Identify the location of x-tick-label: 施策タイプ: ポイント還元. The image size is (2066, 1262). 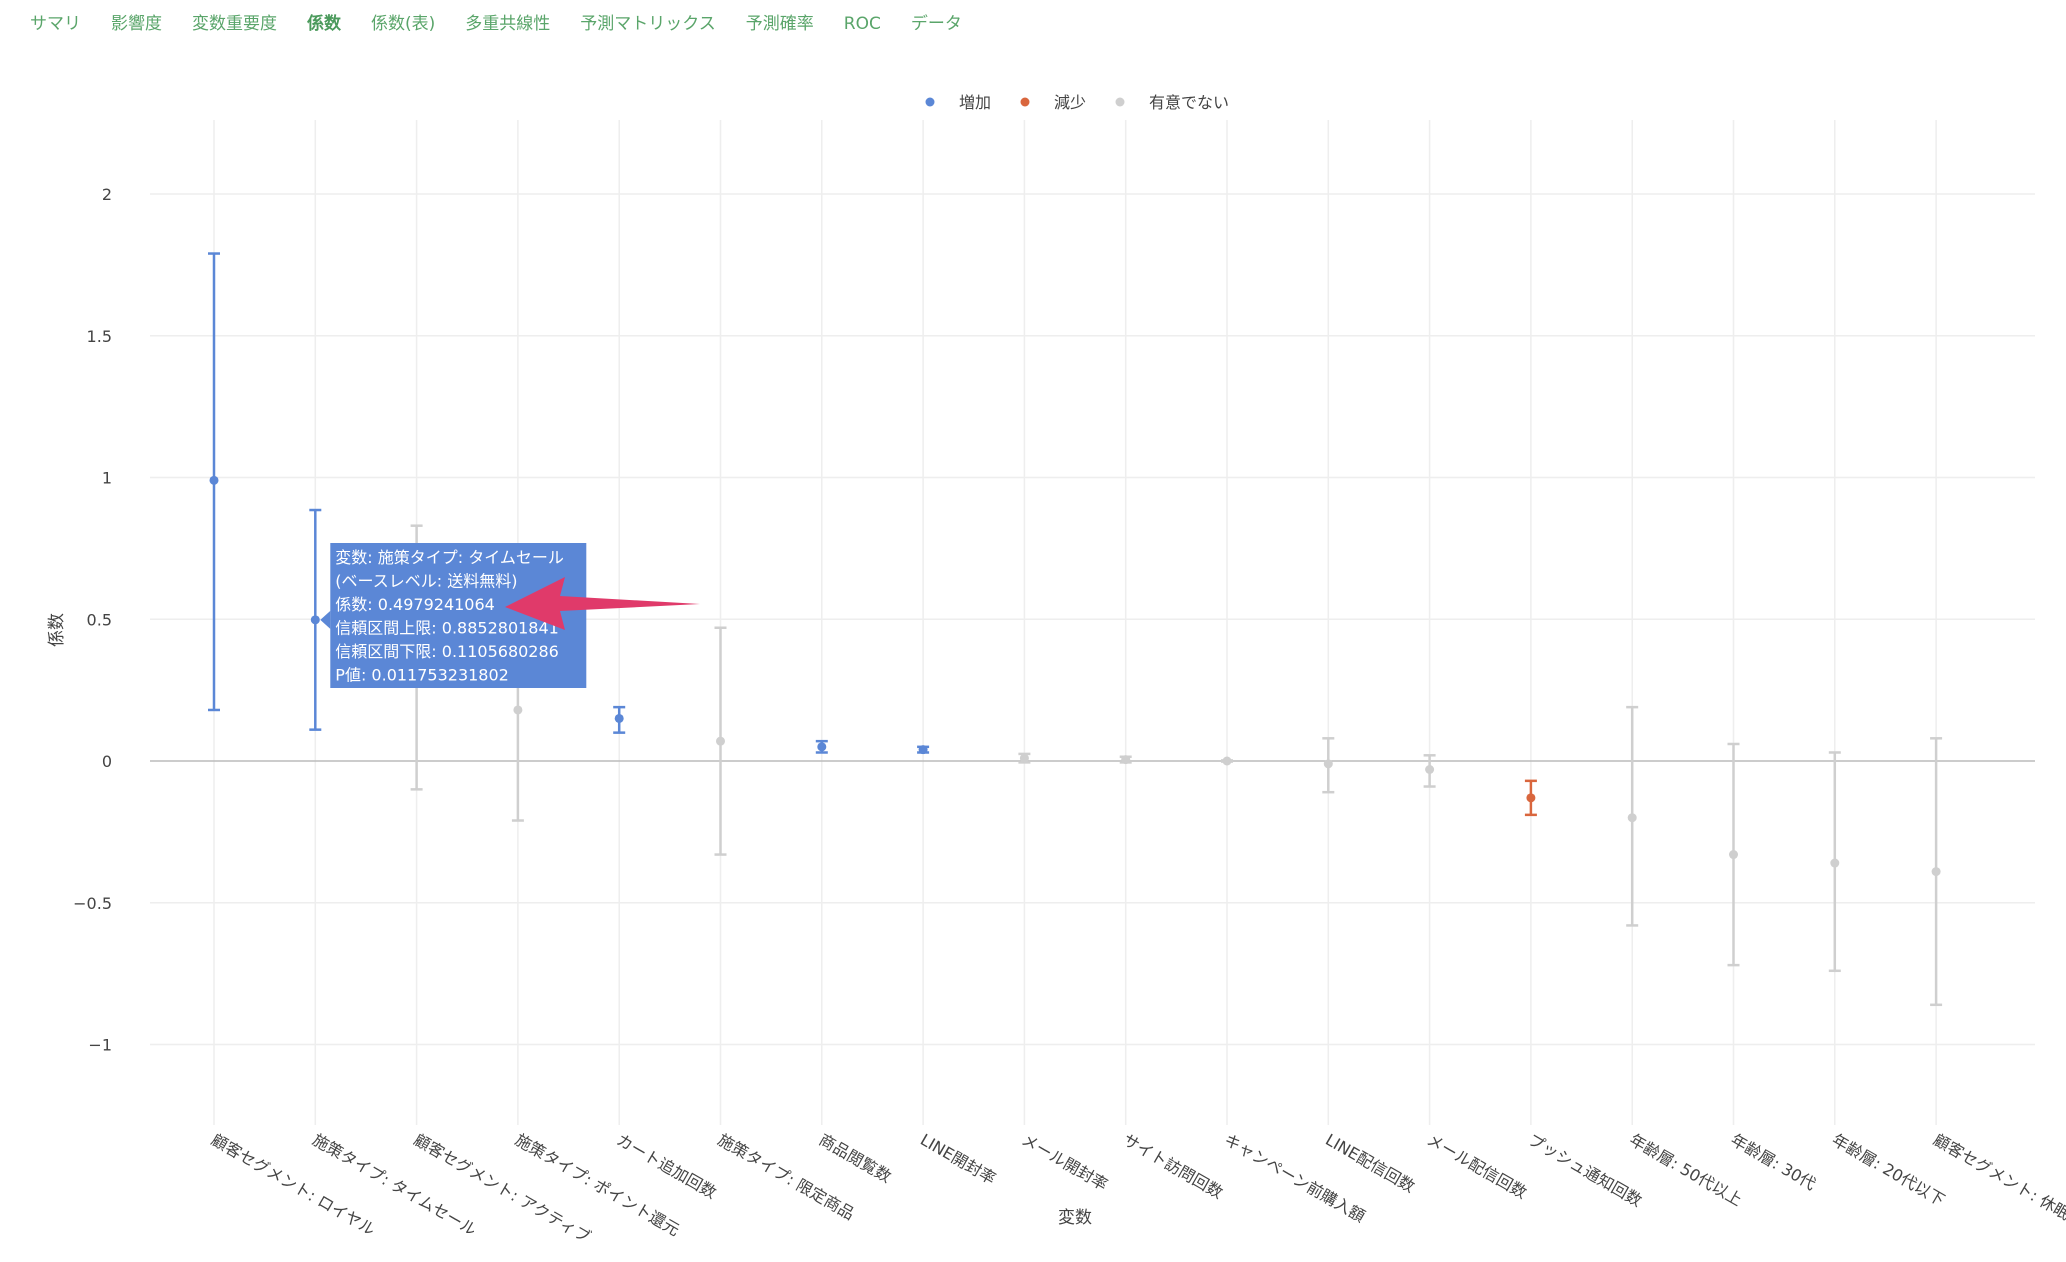
(597, 1185).